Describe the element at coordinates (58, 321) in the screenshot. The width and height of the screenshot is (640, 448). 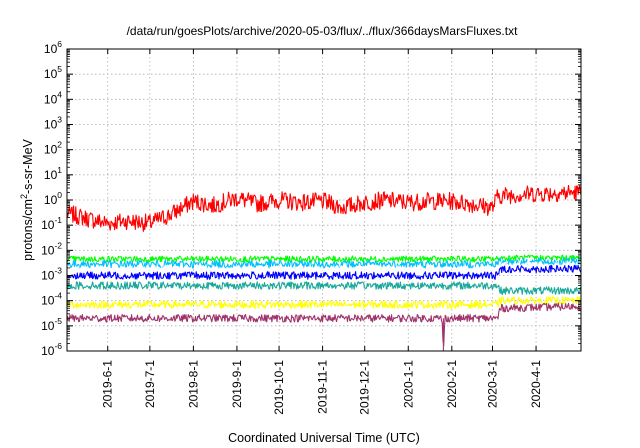
I see `y-tick-exponent: -5` at that location.